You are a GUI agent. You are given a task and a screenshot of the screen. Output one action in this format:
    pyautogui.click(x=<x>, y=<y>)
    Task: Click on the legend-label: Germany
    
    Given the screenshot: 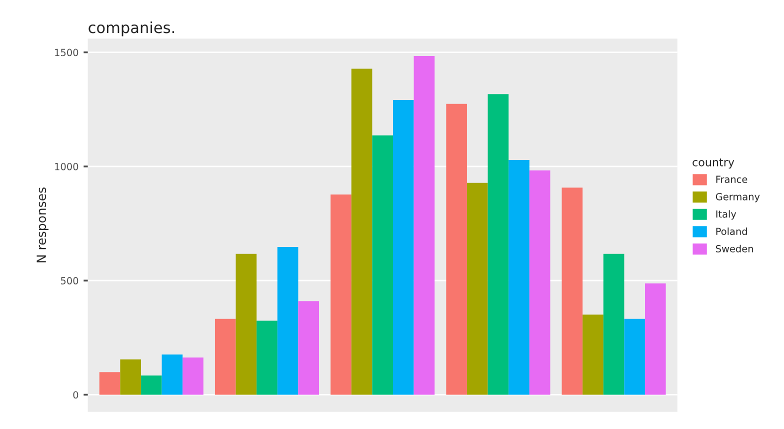 What is the action you would take?
    pyautogui.click(x=738, y=197)
    